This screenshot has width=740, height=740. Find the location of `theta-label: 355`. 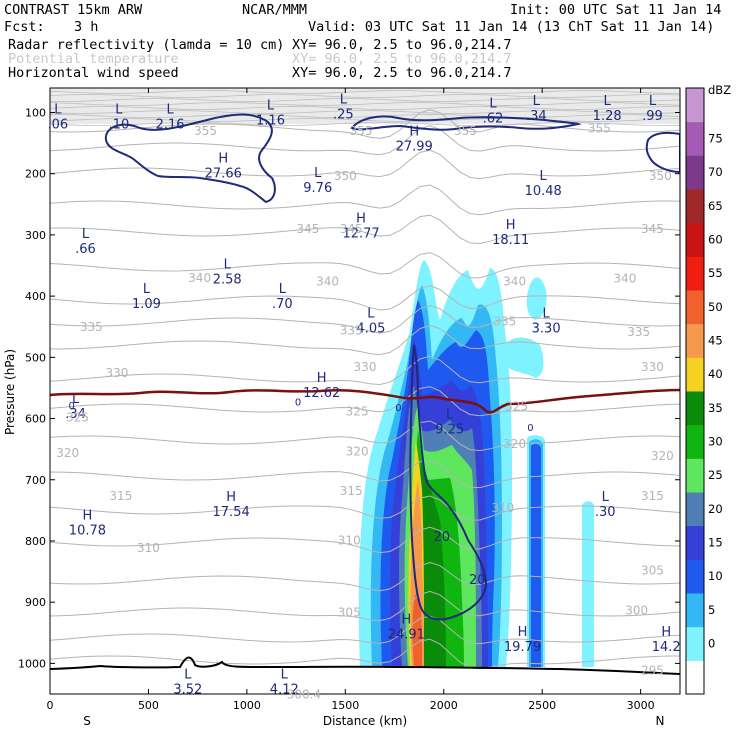

theta-label: 355 is located at coordinates (361, 131).